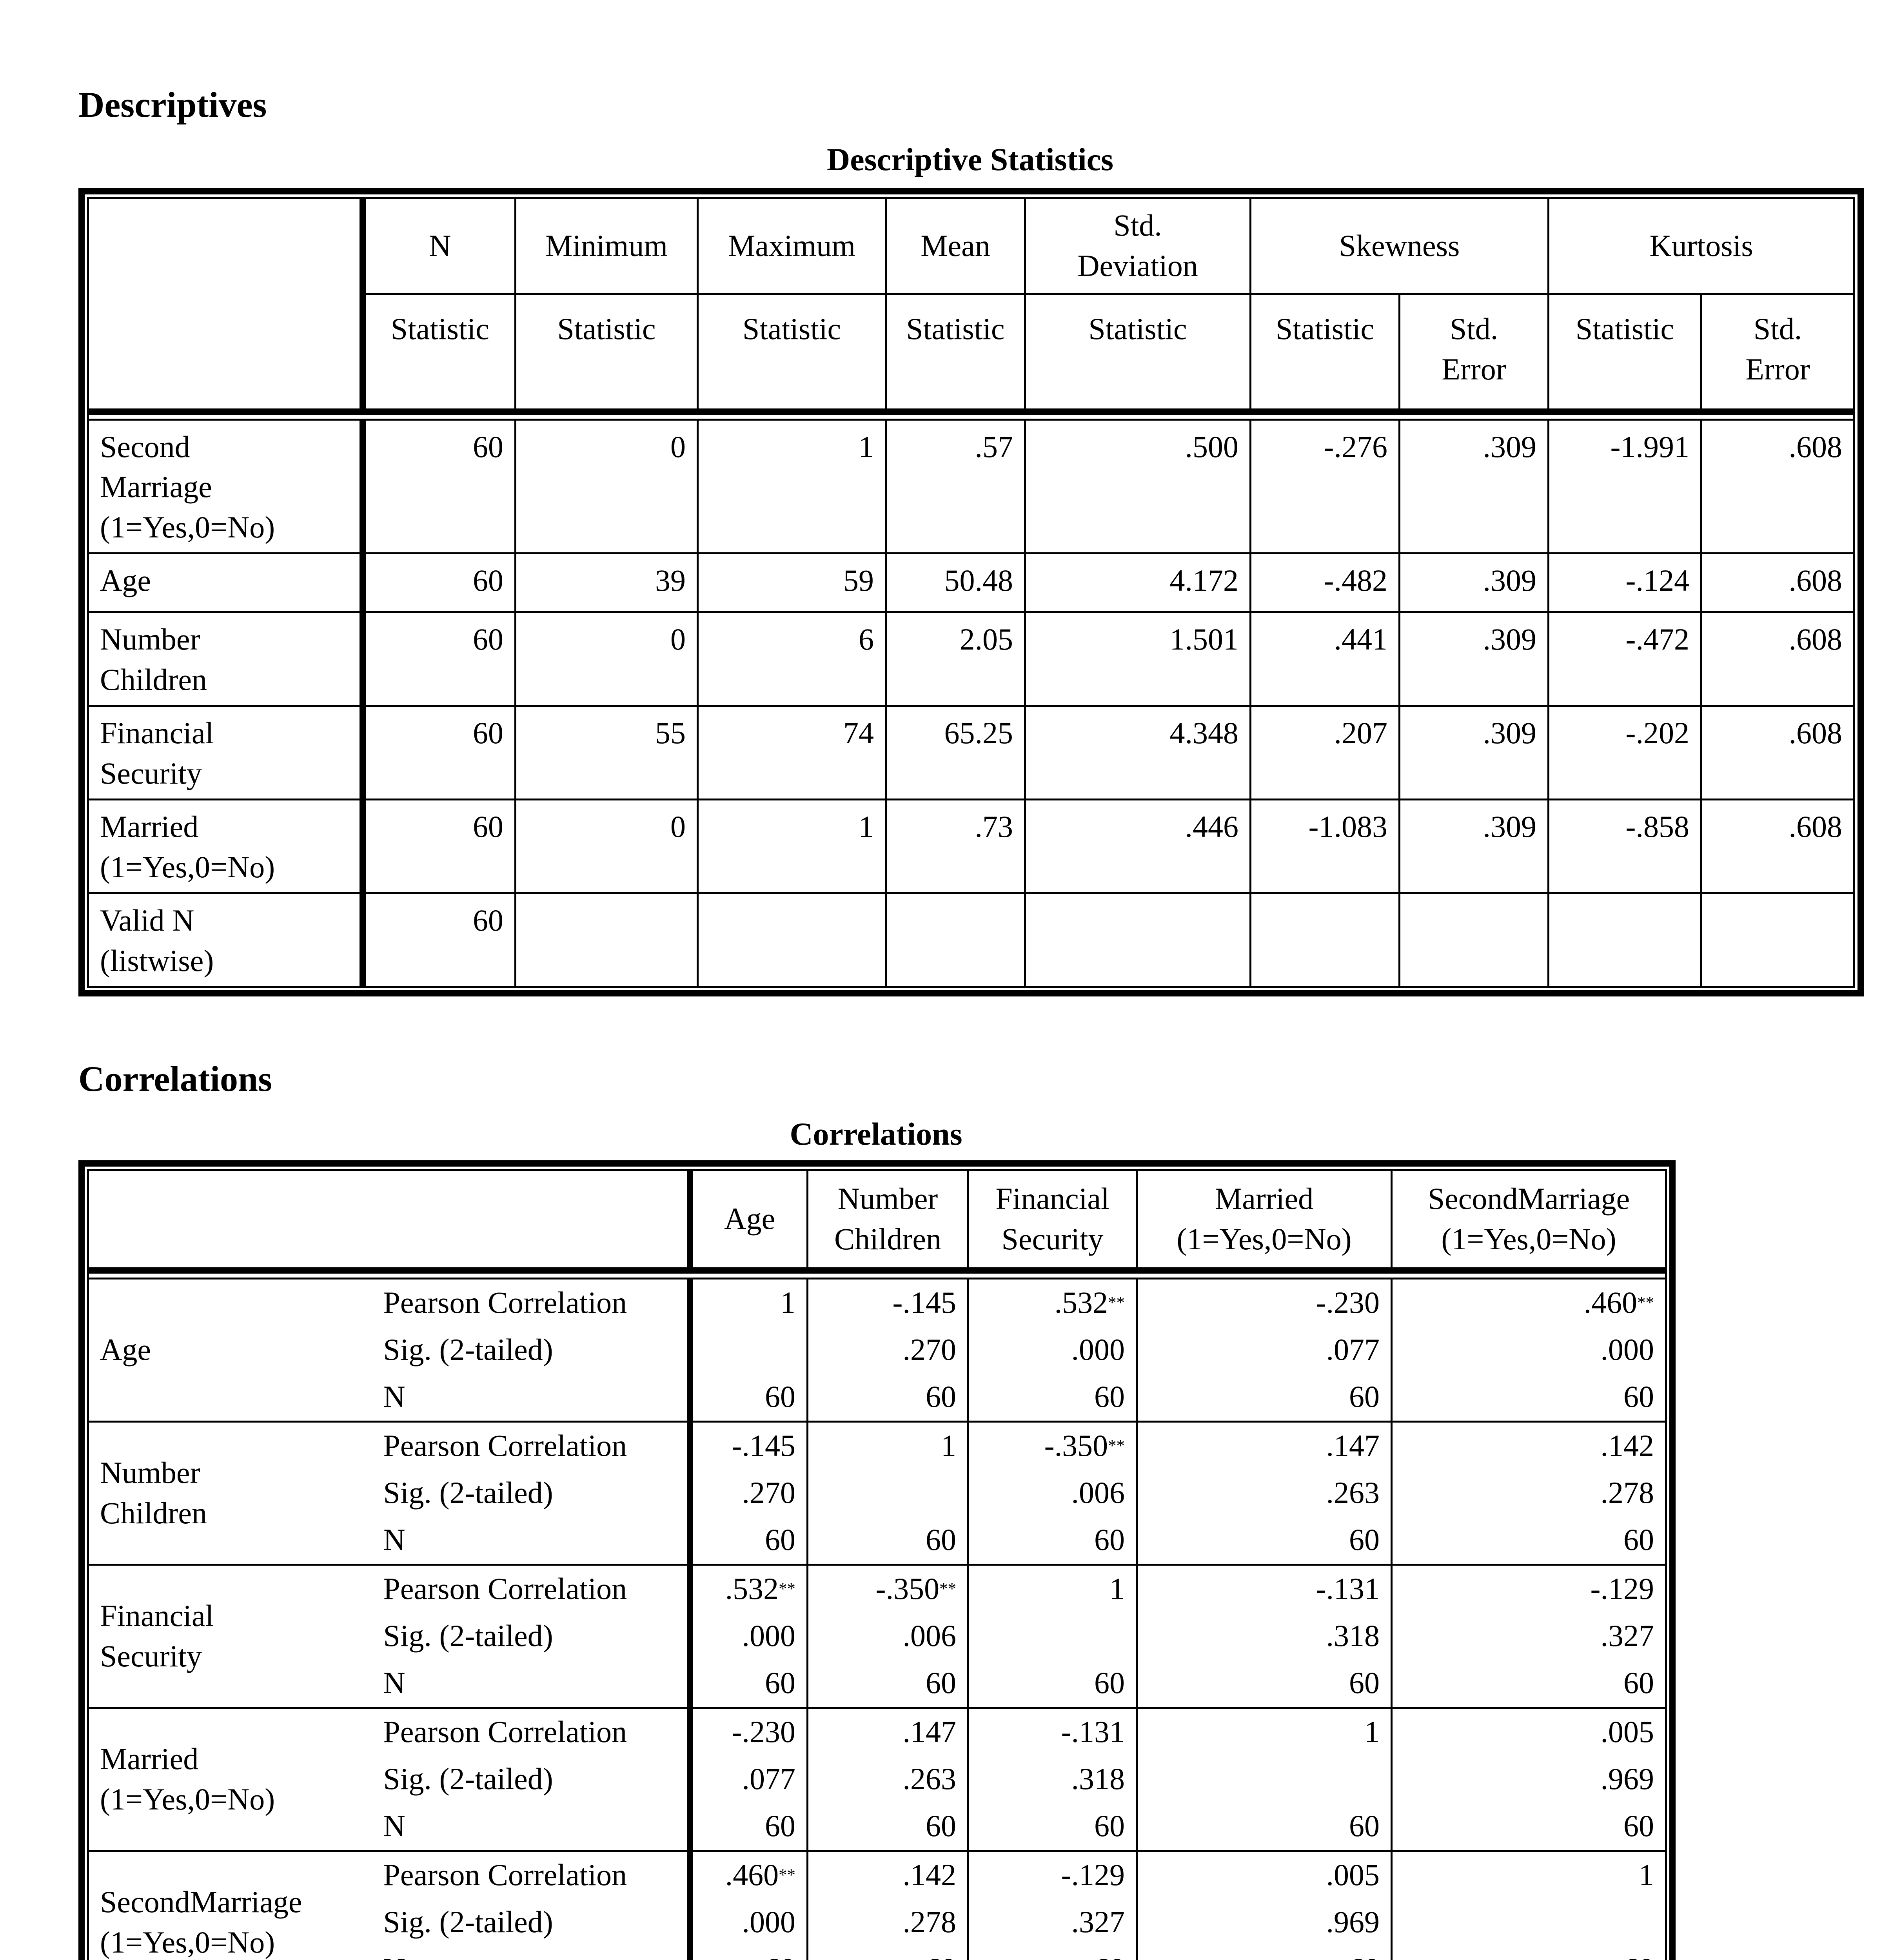 The image size is (1892, 1960). What do you see at coordinates (1137, 486) in the screenshot?
I see `statistic-value: .500` at bounding box center [1137, 486].